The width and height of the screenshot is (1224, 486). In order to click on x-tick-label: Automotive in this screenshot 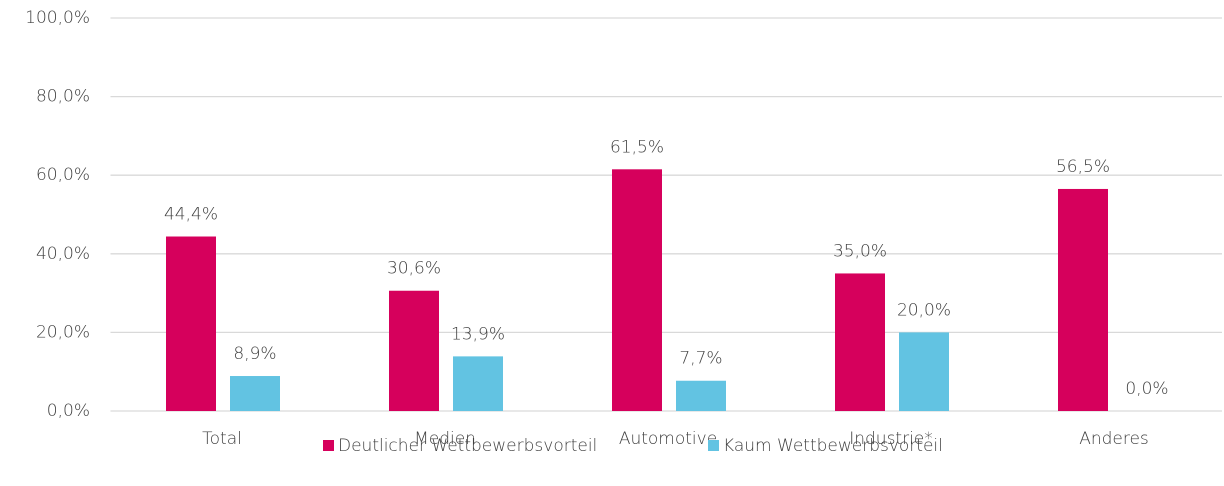, I will do `click(668, 439)`.